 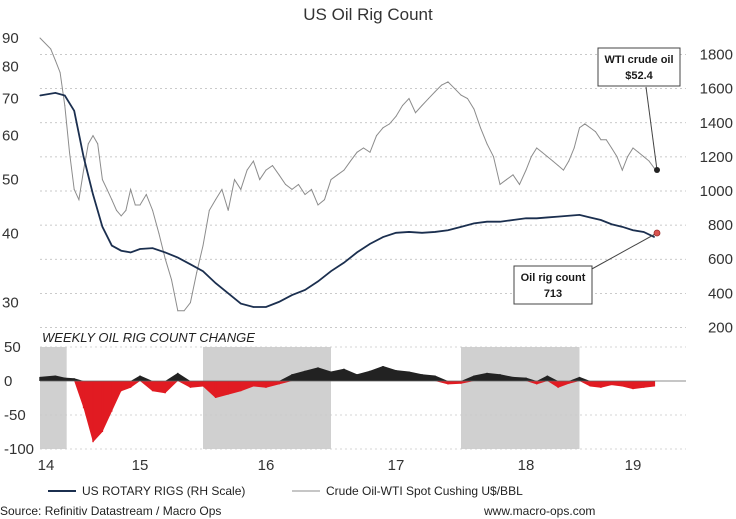 I want to click on negative-change-area, so click(x=347, y=412).